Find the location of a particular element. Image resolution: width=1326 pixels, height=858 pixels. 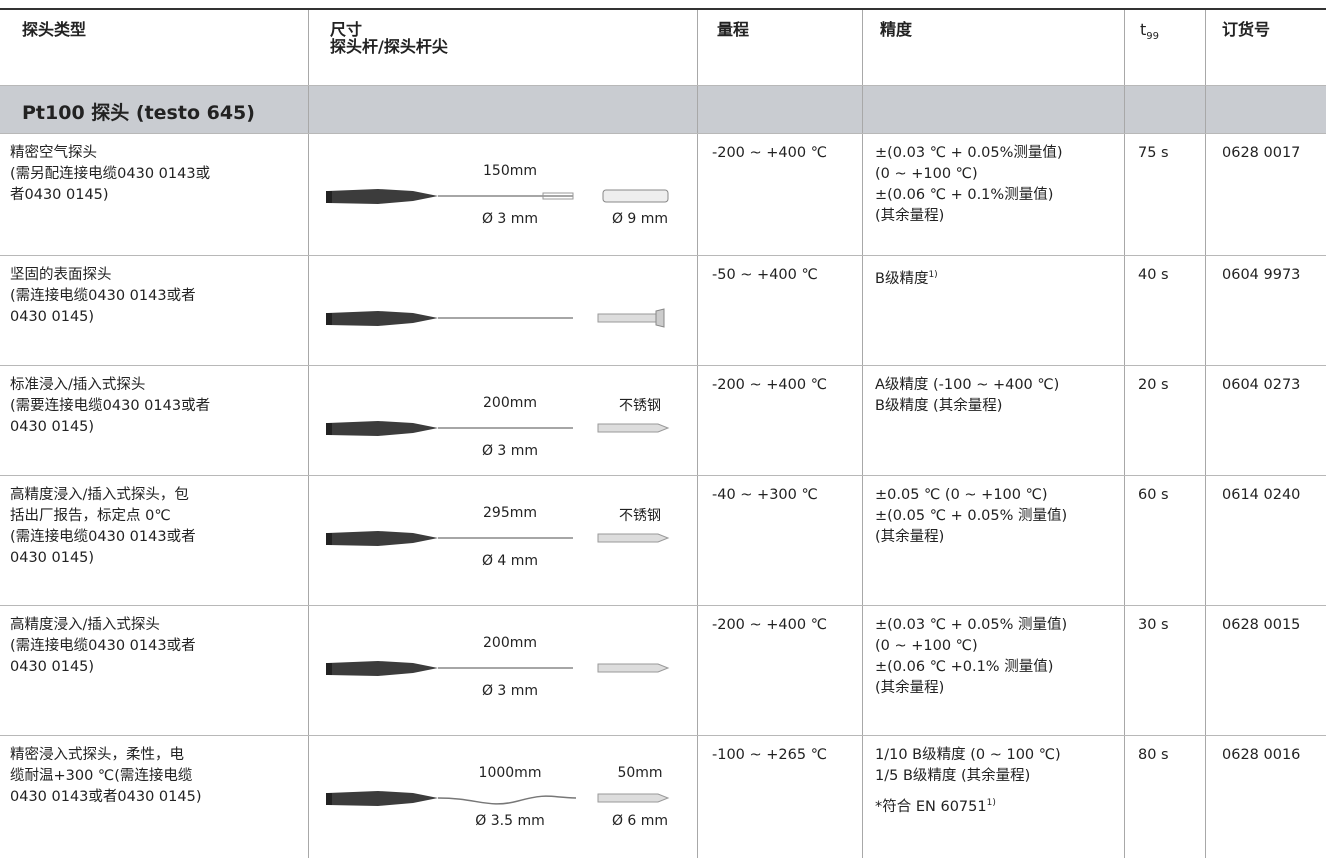

dimension-label: 50mm is located at coordinates (640, 773).